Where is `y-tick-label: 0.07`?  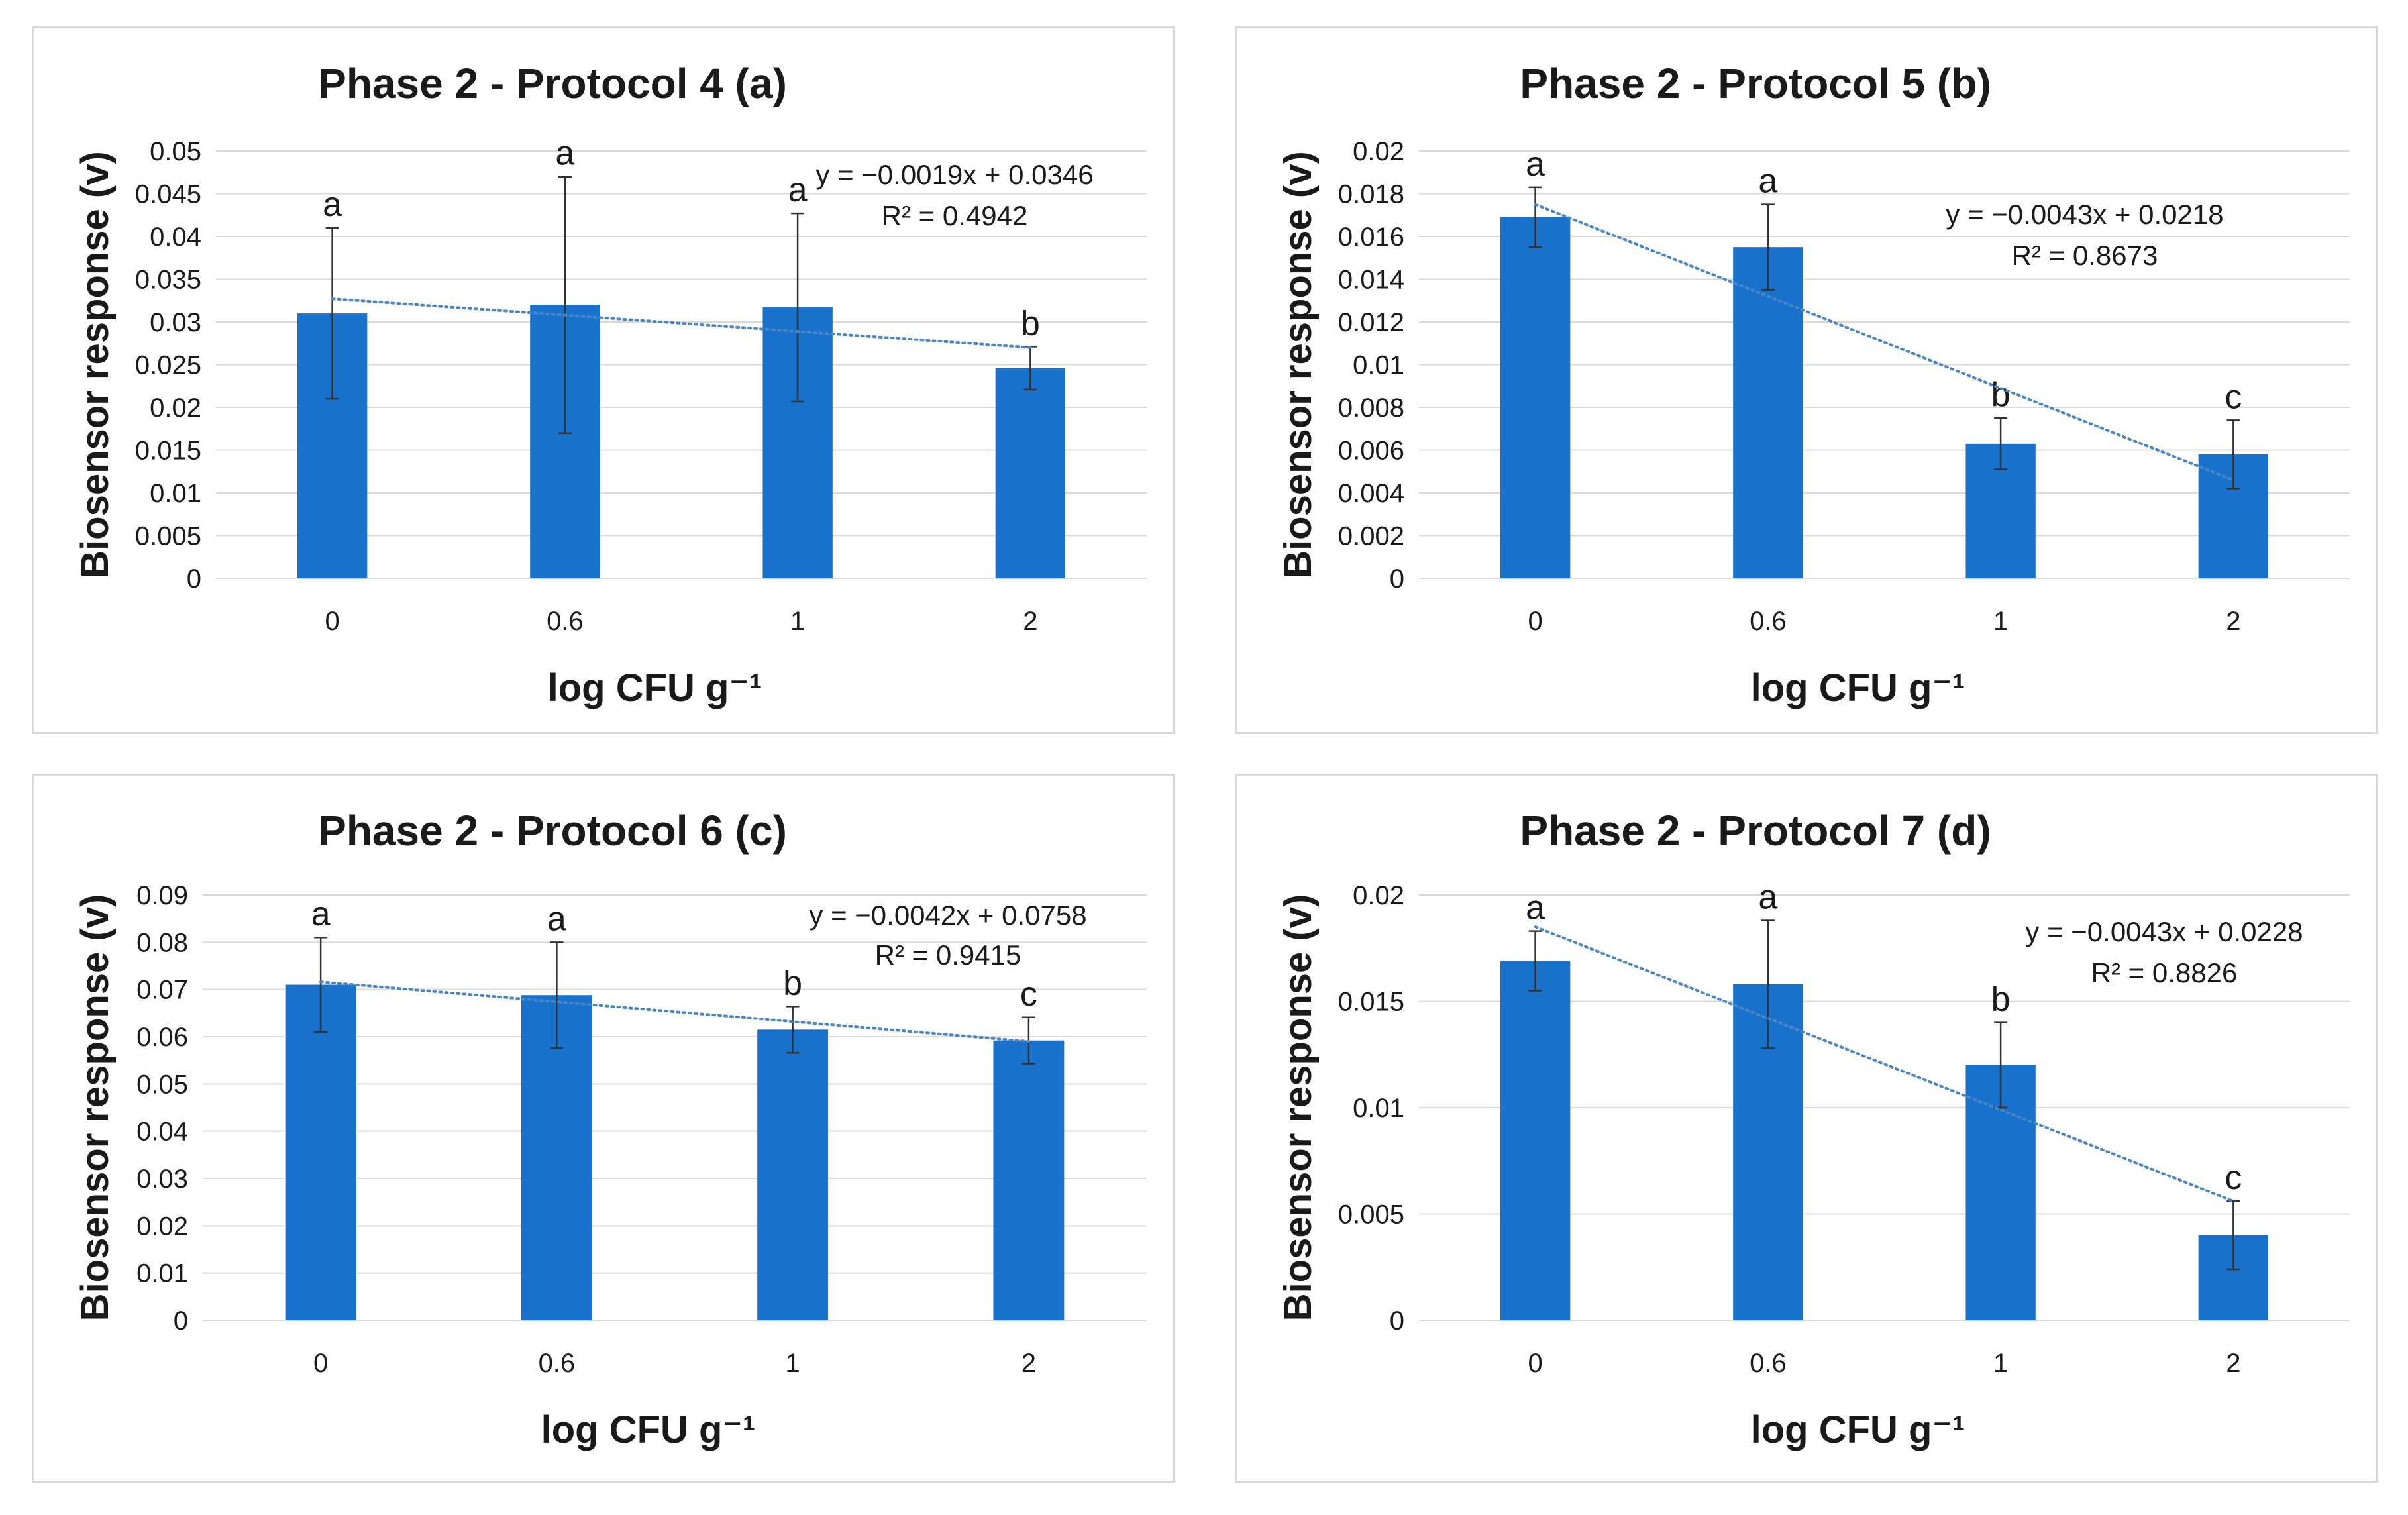 y-tick-label: 0.07 is located at coordinates (162, 990).